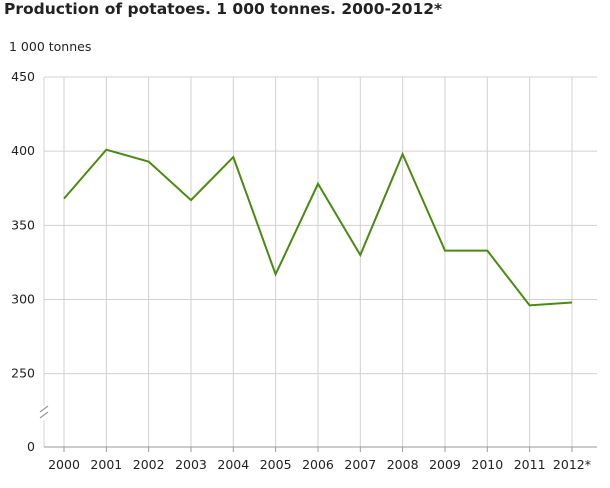  What do you see at coordinates (572, 464) in the screenshot?
I see `x-tick-label-2012*: 2012*` at bounding box center [572, 464].